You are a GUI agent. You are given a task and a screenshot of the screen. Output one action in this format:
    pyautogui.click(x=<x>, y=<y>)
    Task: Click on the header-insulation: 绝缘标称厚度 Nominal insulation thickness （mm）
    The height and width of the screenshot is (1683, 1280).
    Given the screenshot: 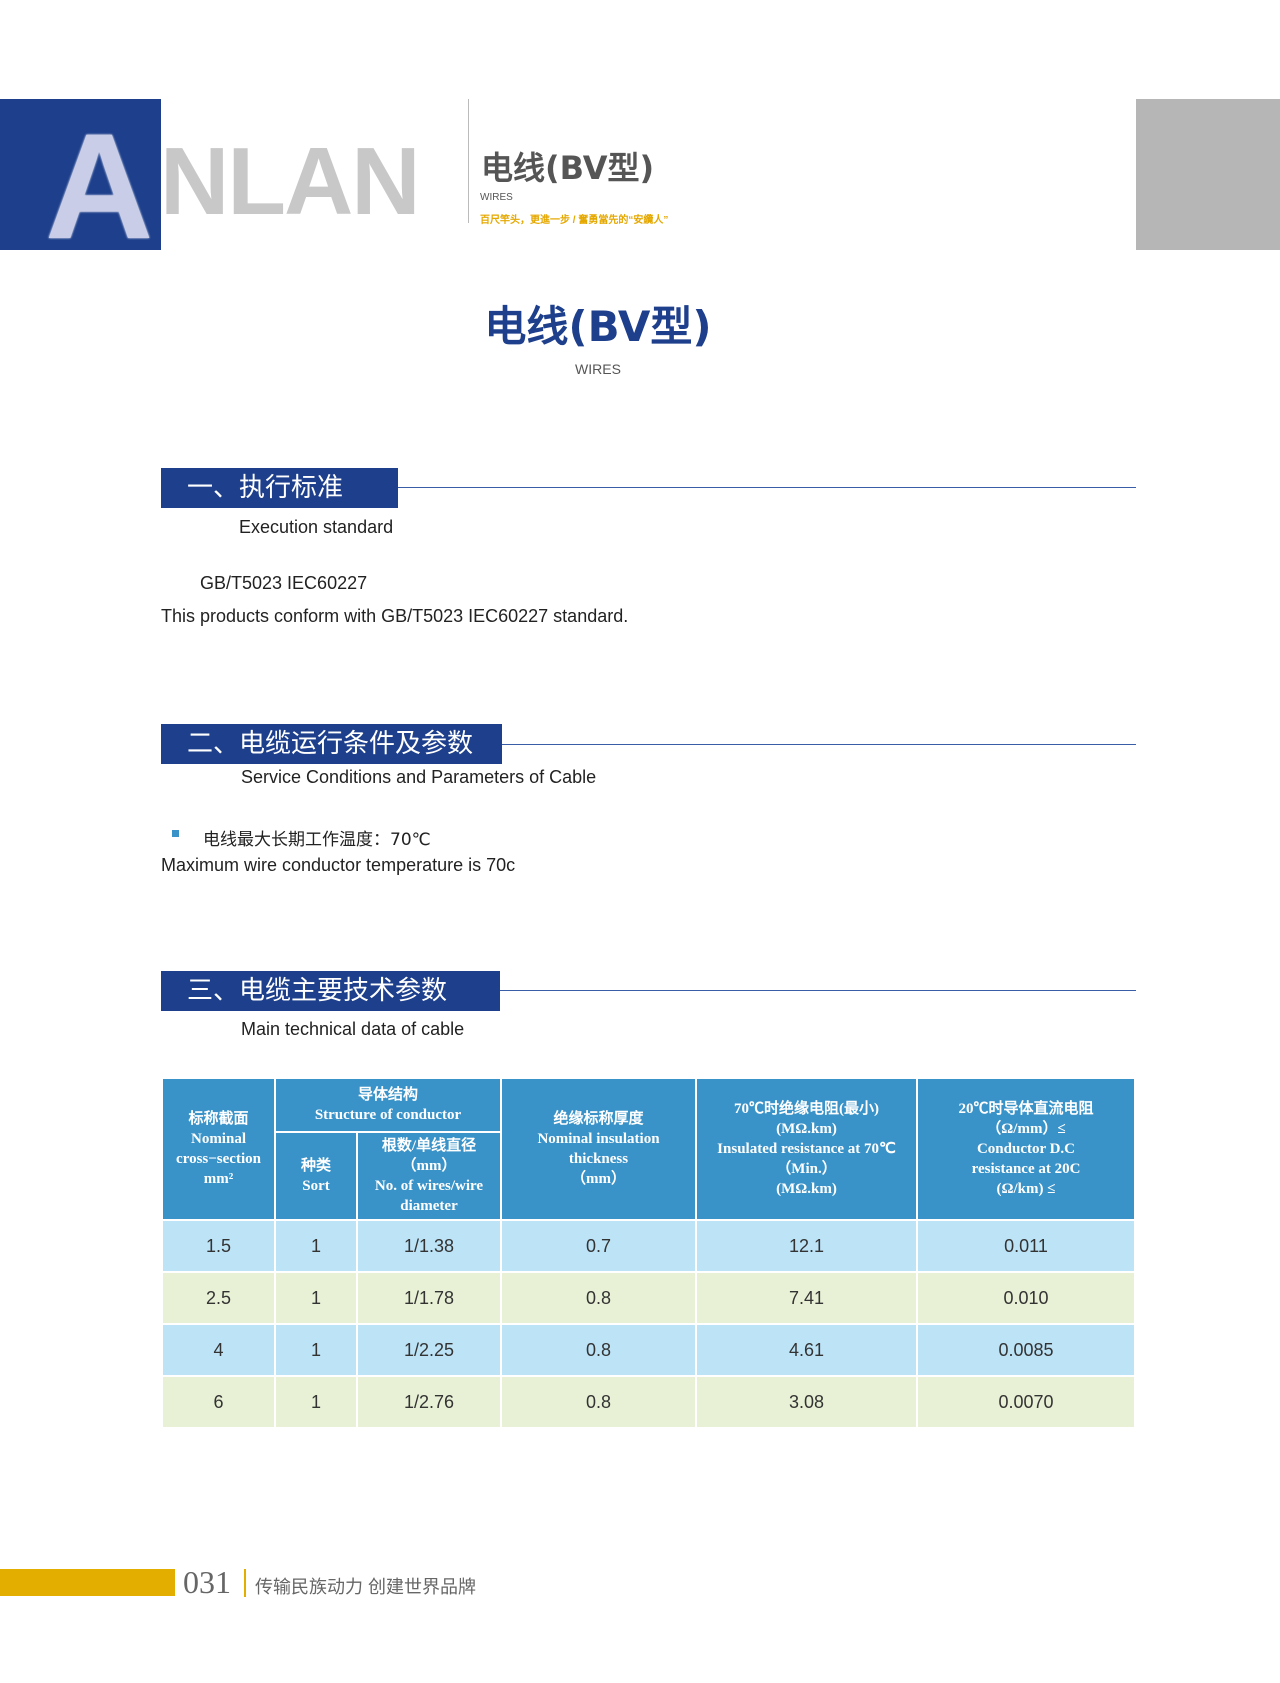 What is the action you would take?
    pyautogui.click(x=598, y=1149)
    